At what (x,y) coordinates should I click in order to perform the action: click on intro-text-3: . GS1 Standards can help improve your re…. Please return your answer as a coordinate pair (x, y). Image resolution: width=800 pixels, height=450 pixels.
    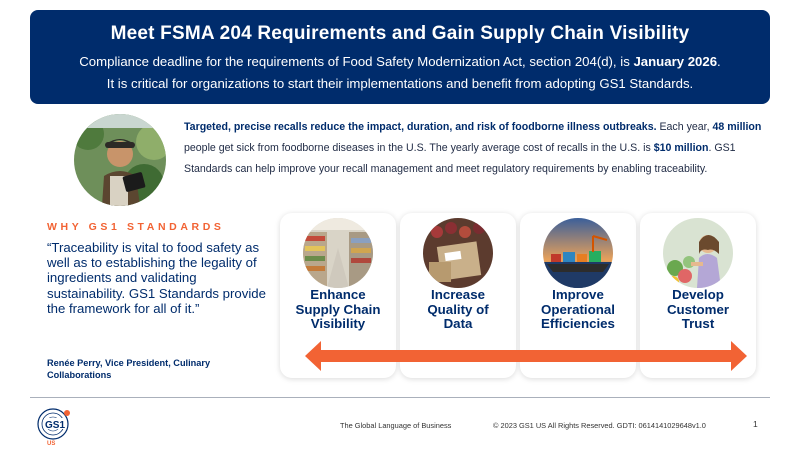
    Looking at the image, I should click on (460, 158).